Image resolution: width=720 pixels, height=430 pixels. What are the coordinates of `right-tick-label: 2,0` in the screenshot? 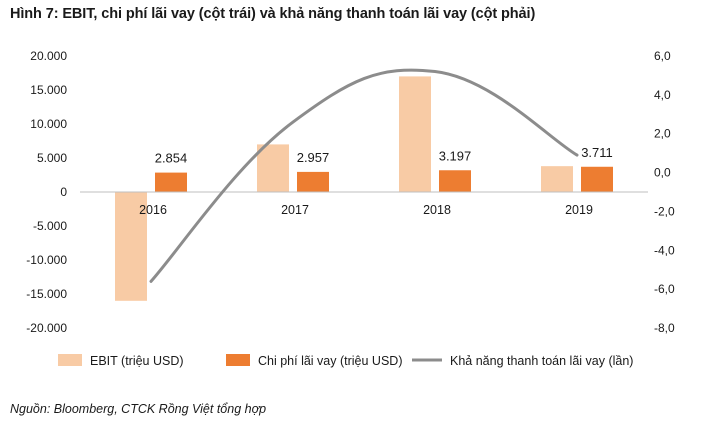 It's located at (662, 134).